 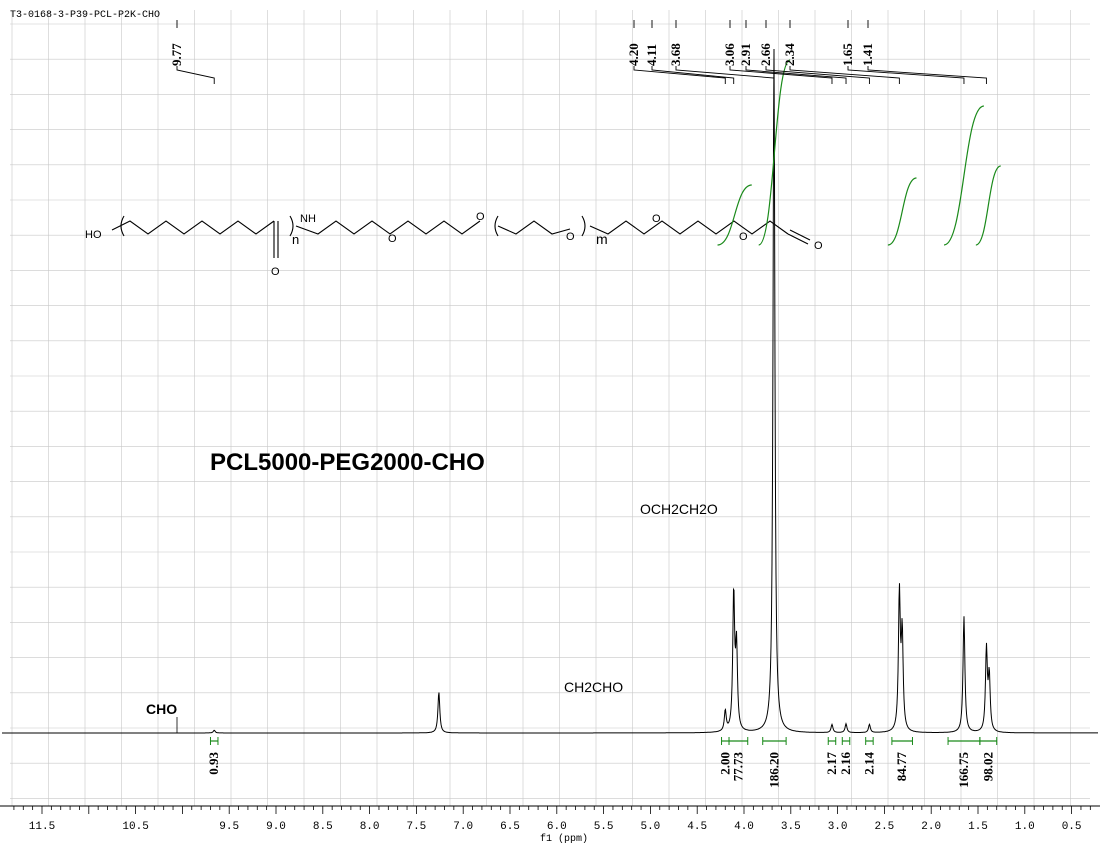 What do you see at coordinates (818, 246) in the screenshot?
I see `structure-aldehyde-o-label: O` at bounding box center [818, 246].